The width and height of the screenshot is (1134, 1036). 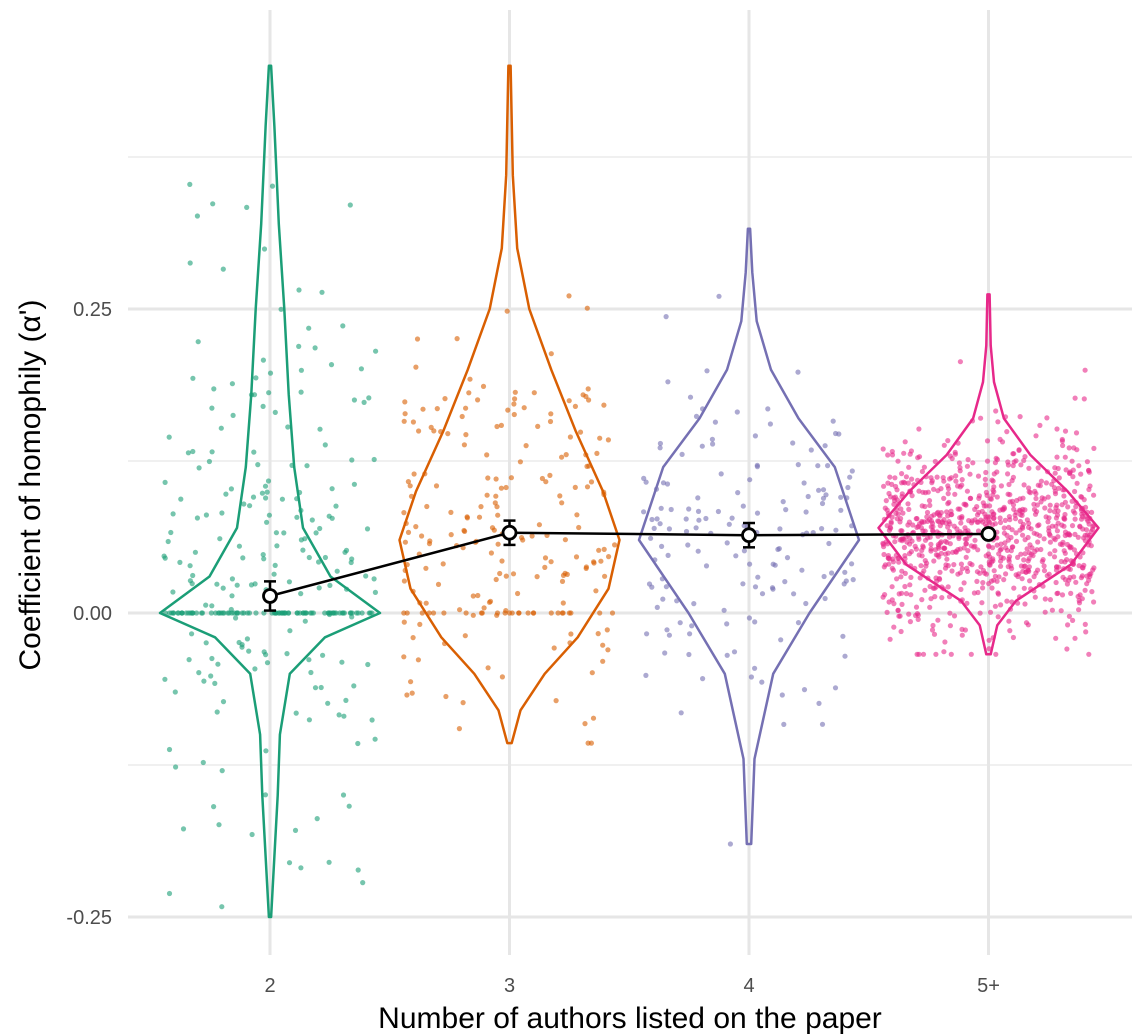 I want to click on y-tick-label: 0.25, so click(x=92, y=310).